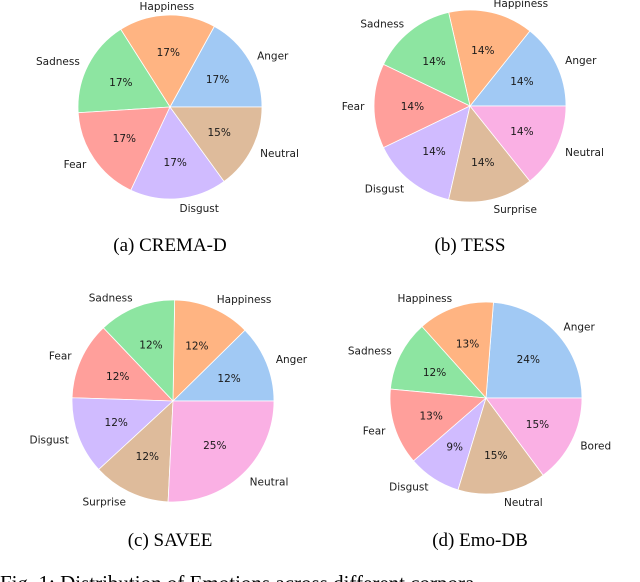 This screenshot has height=582, width=640. What do you see at coordinates (454, 447) in the screenshot?
I see `pct-label-disgust: 9%` at bounding box center [454, 447].